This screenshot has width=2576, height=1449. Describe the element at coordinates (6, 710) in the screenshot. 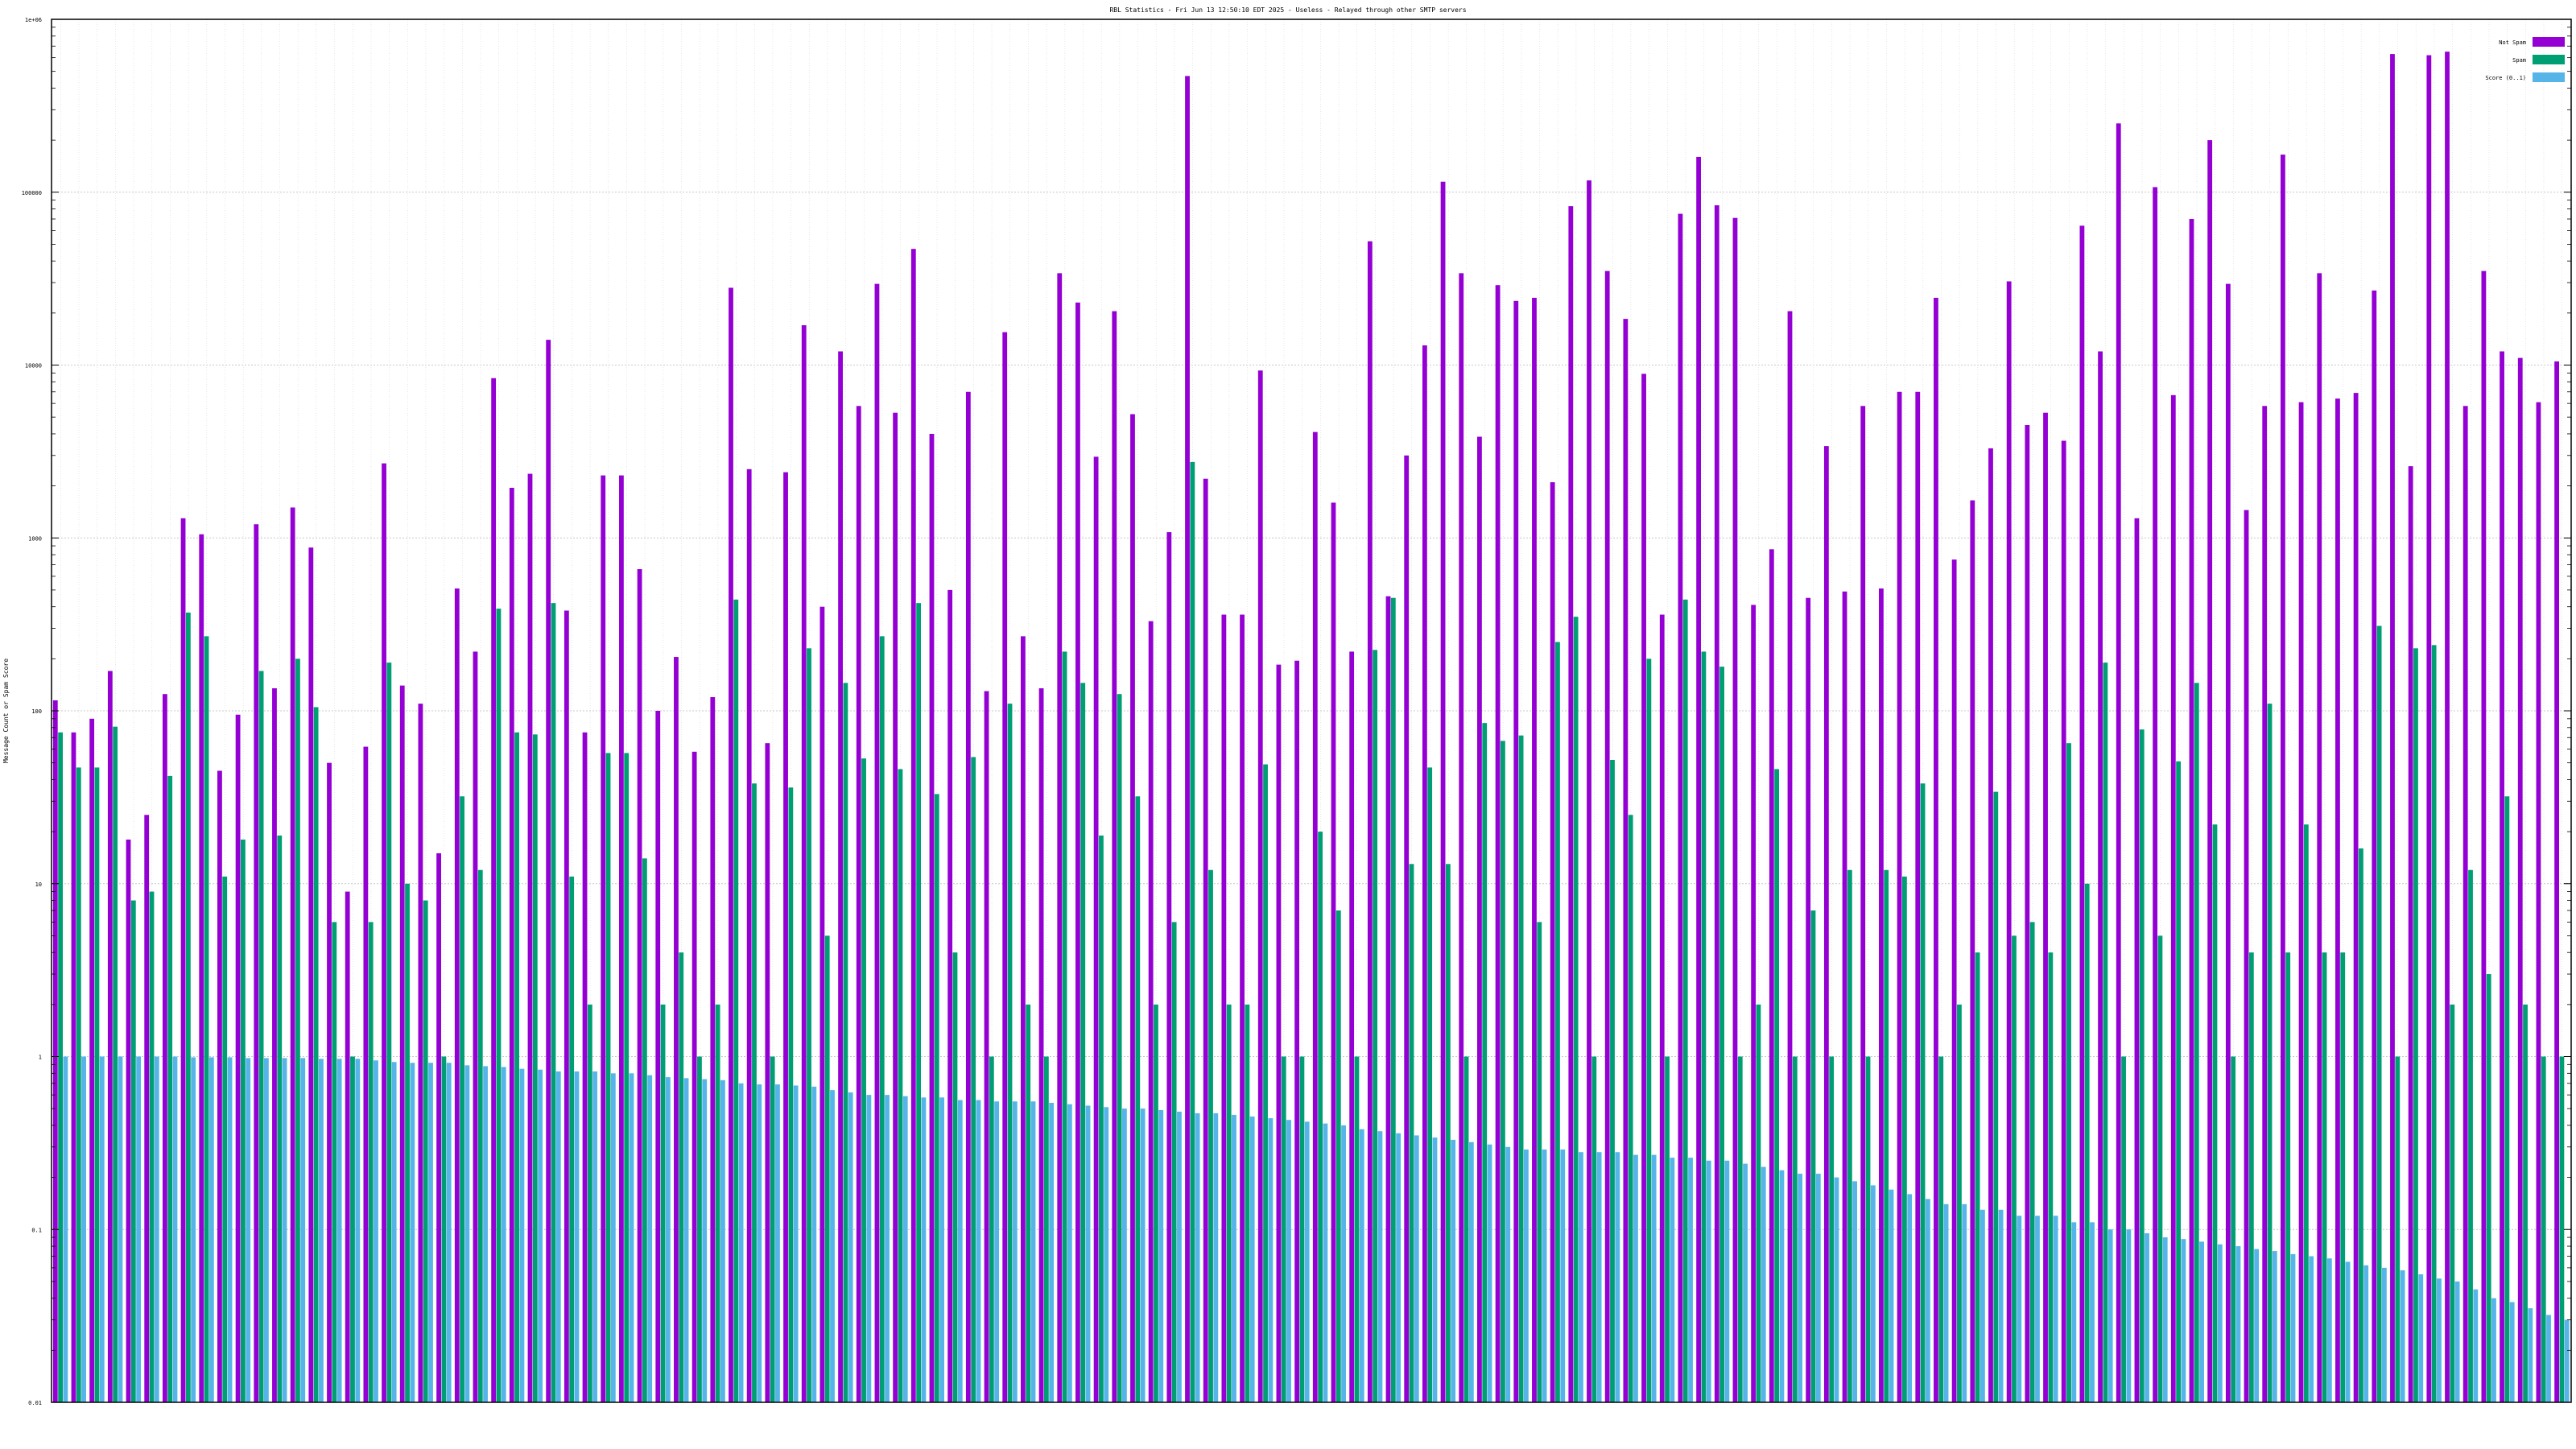

I see `y-axis-label: Message Count or Spam Score` at that location.